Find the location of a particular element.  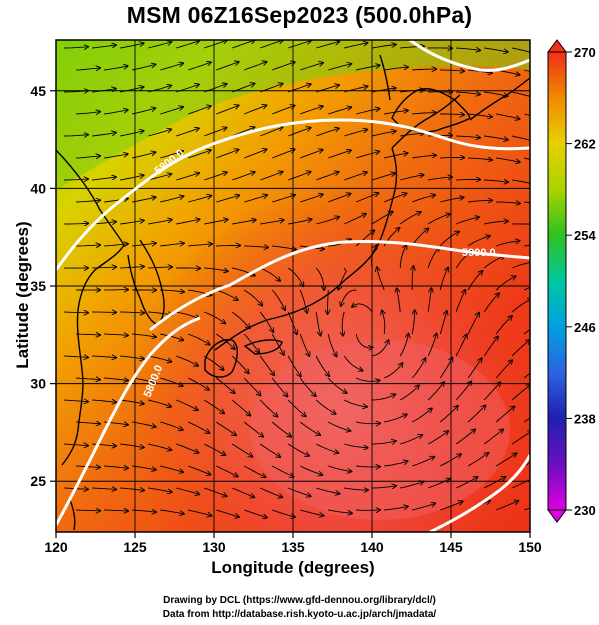

colorbar-tick-label: 262 is located at coordinates (585, 144).